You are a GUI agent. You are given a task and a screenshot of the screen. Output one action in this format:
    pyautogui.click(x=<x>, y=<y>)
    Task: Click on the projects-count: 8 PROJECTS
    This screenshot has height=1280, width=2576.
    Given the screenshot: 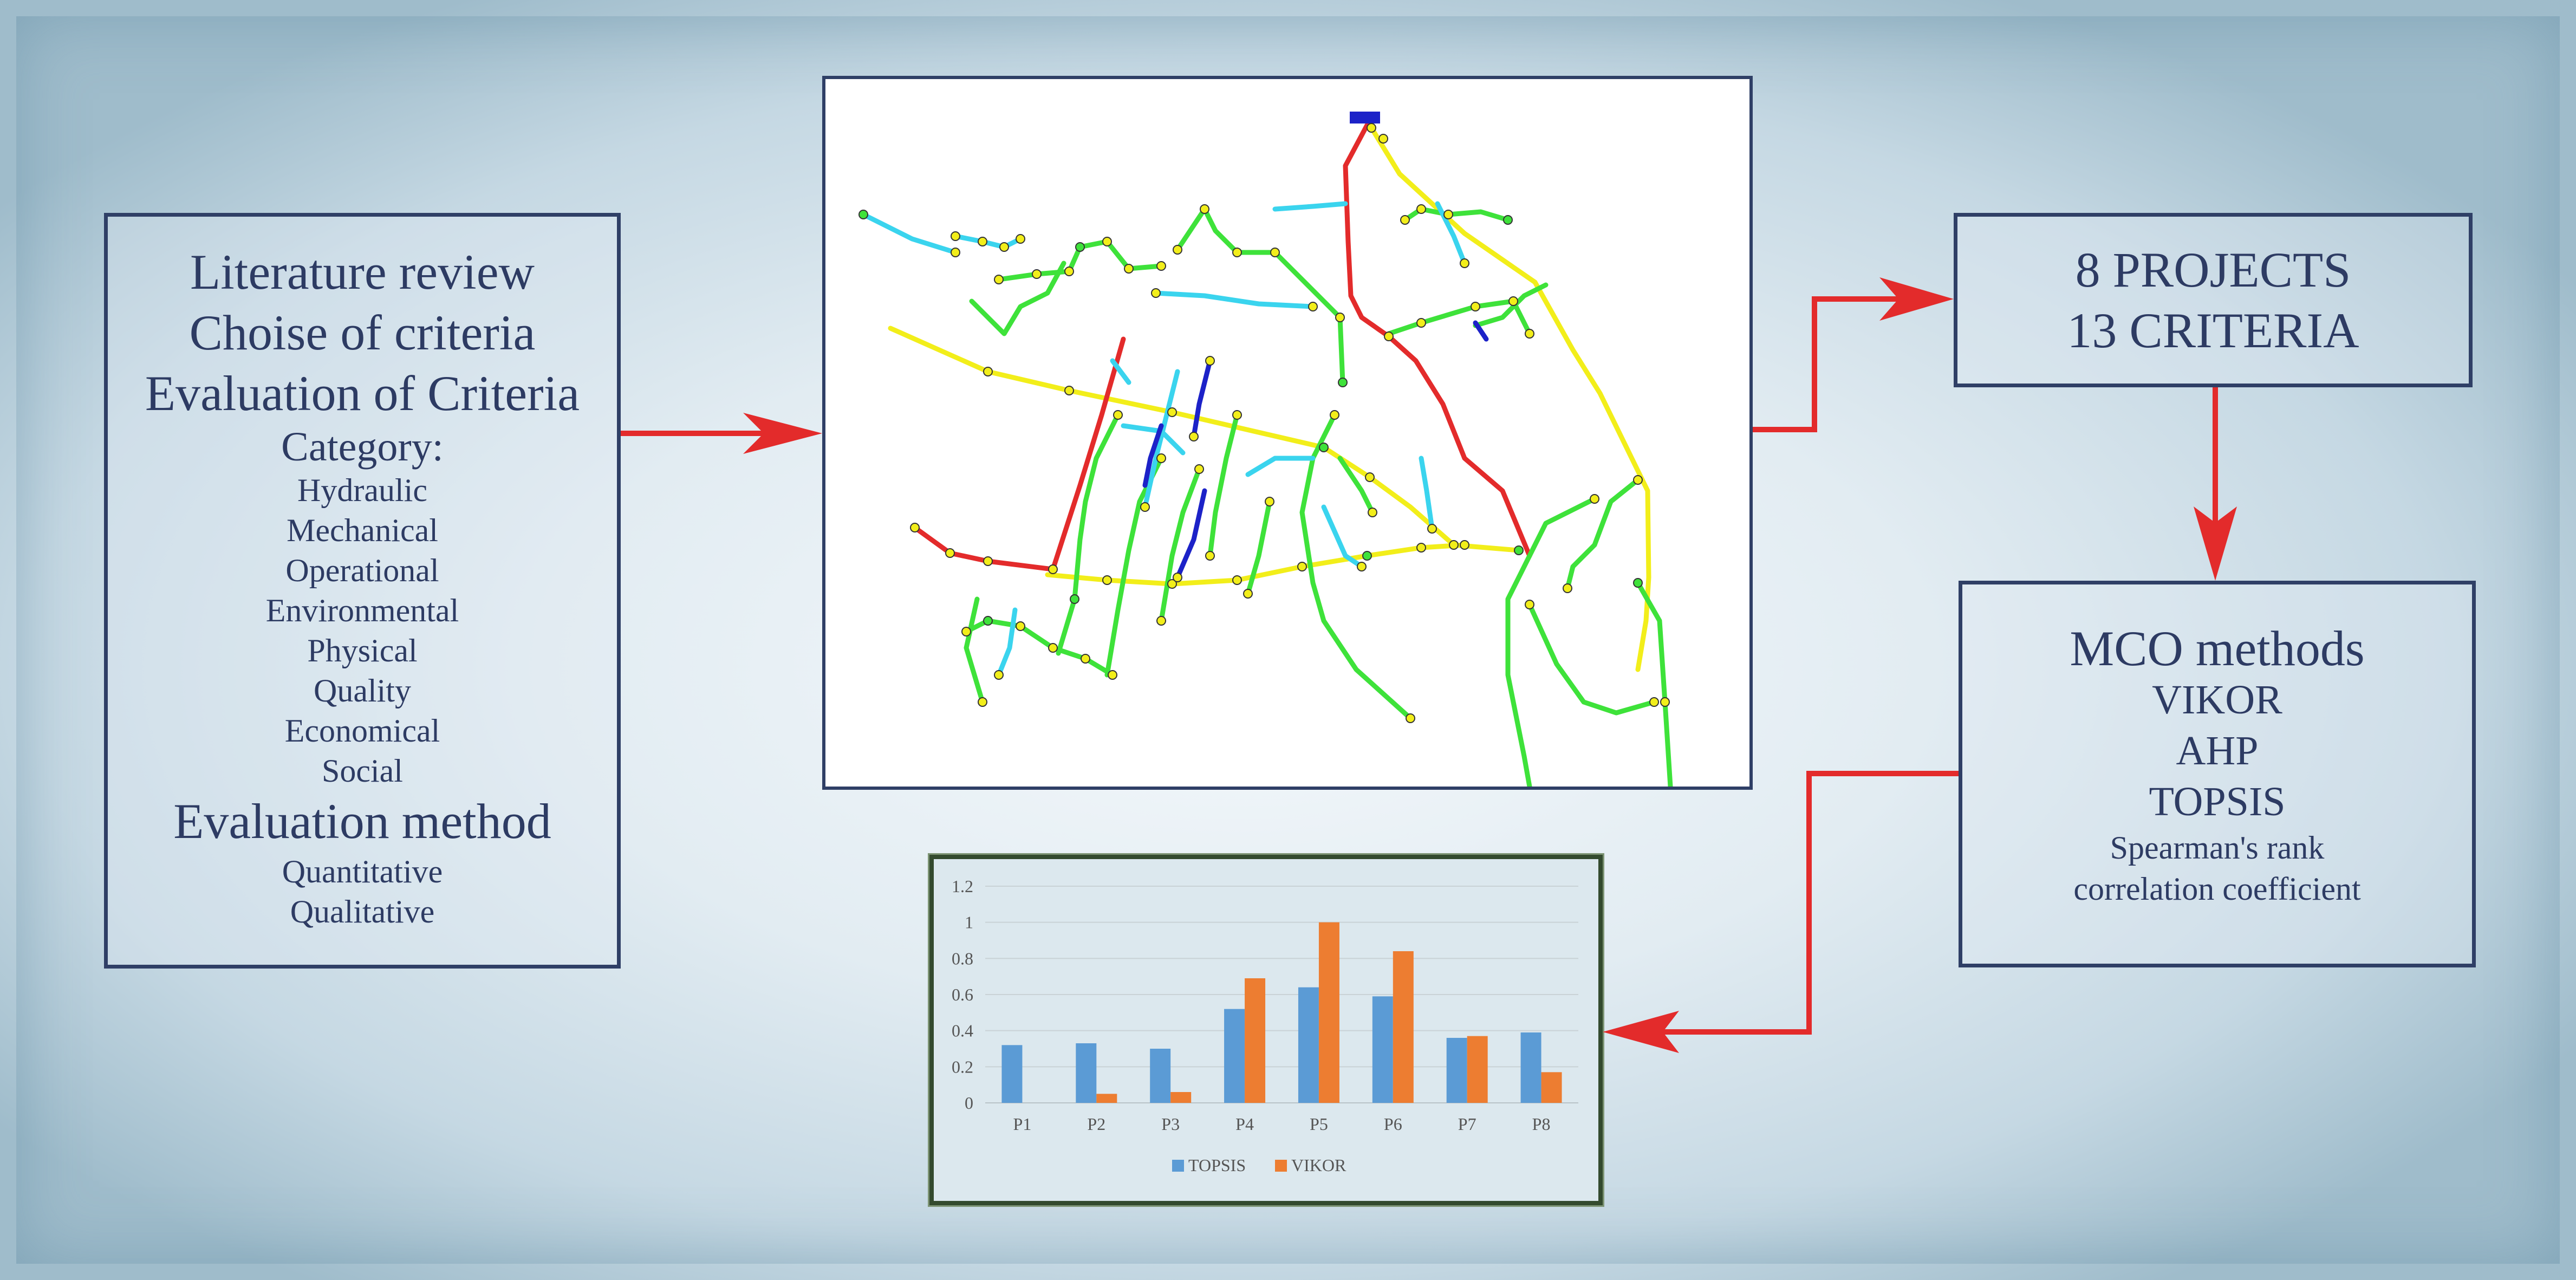 What is the action you would take?
    pyautogui.click(x=2213, y=269)
    